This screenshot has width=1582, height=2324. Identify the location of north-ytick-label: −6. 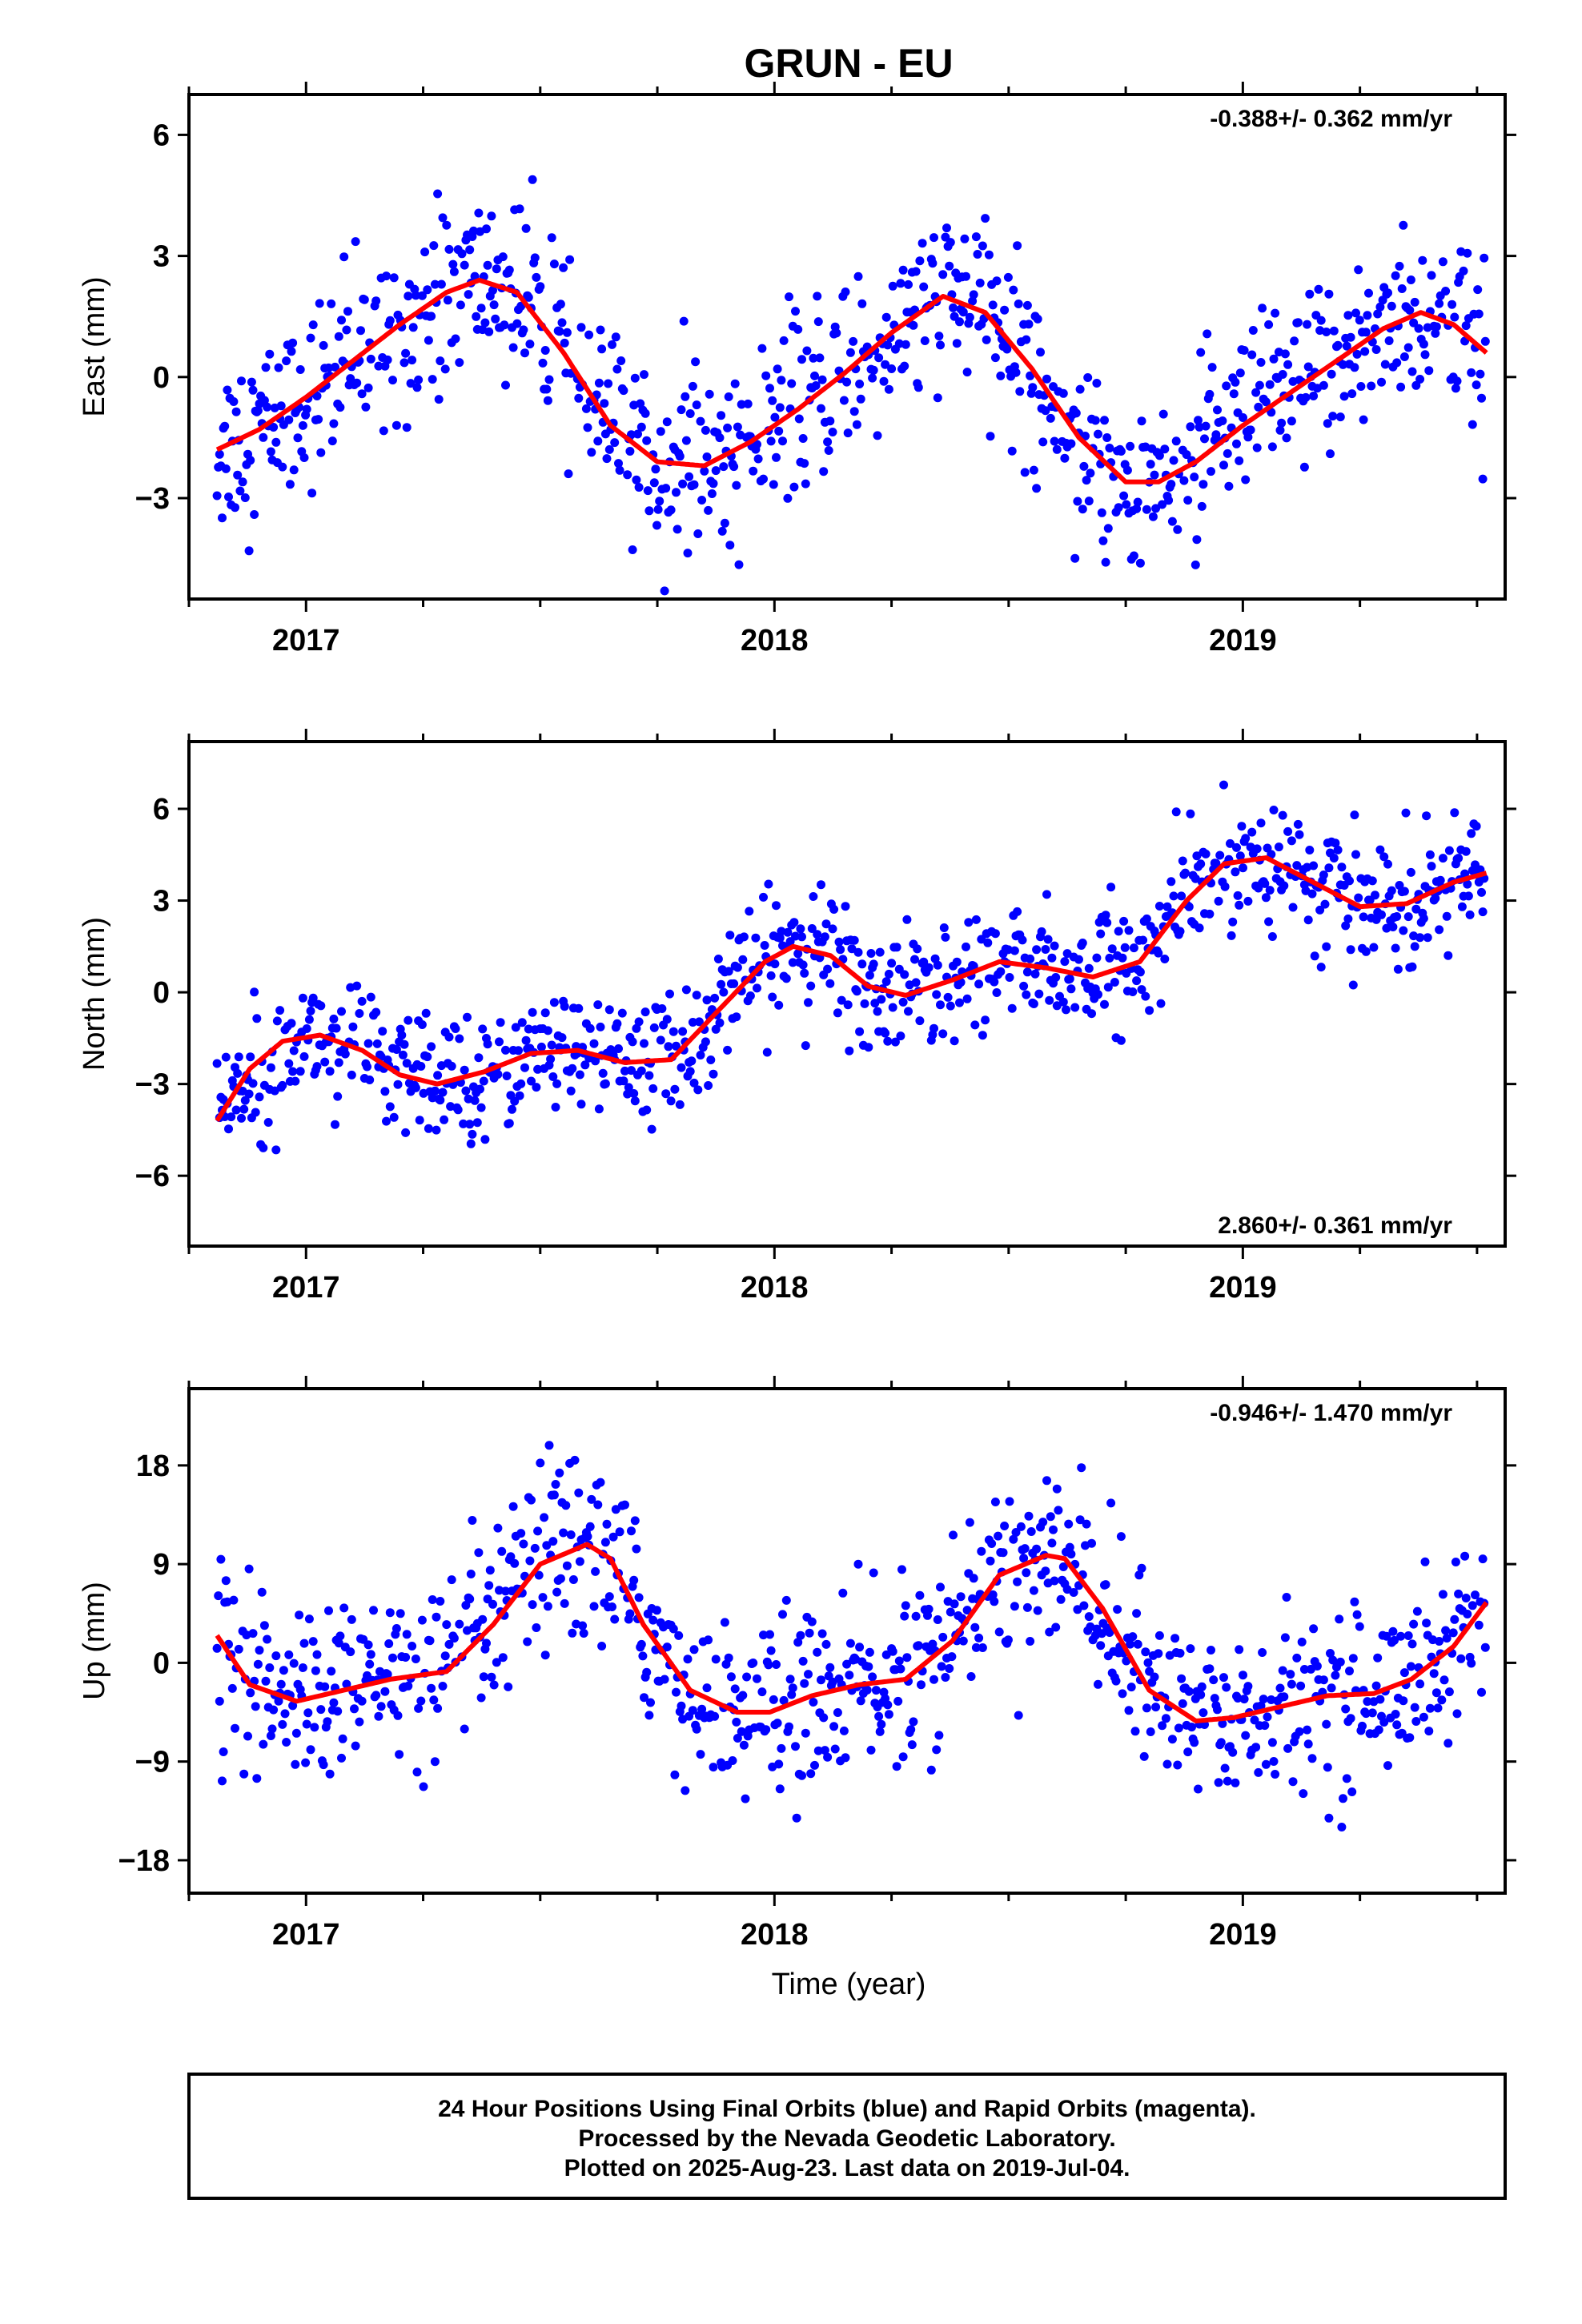
(152, 1176).